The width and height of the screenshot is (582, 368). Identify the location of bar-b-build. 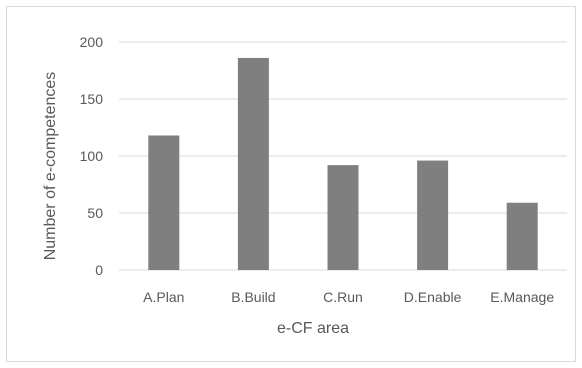
(253, 164).